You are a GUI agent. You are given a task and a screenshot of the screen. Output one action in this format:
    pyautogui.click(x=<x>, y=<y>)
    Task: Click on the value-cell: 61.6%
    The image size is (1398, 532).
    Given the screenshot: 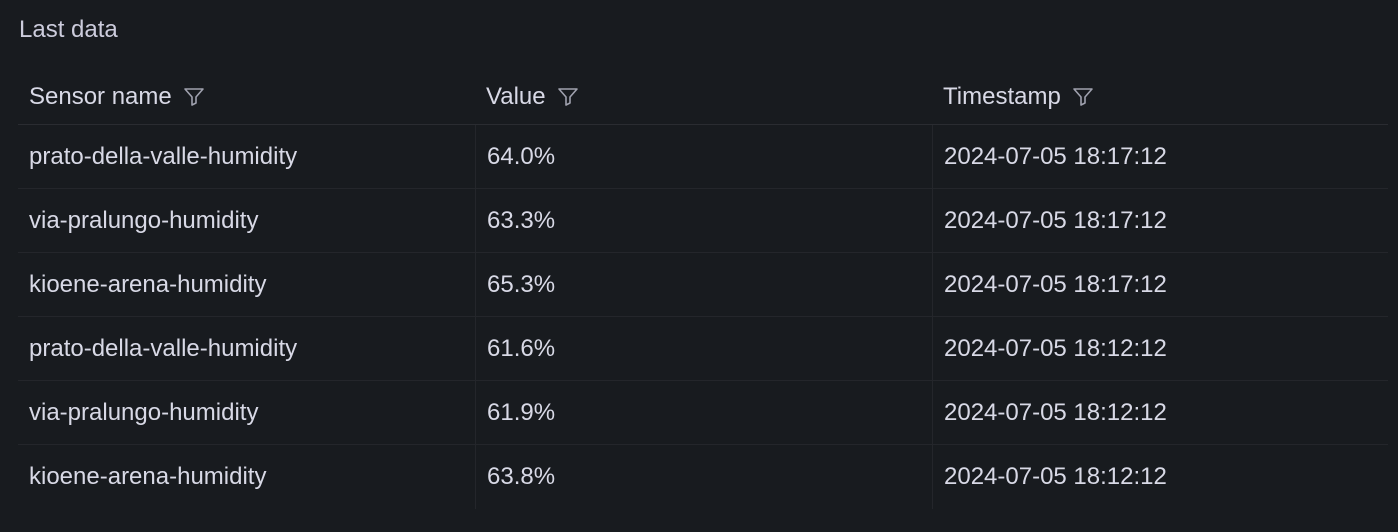 What is the action you would take?
    pyautogui.click(x=703, y=348)
    